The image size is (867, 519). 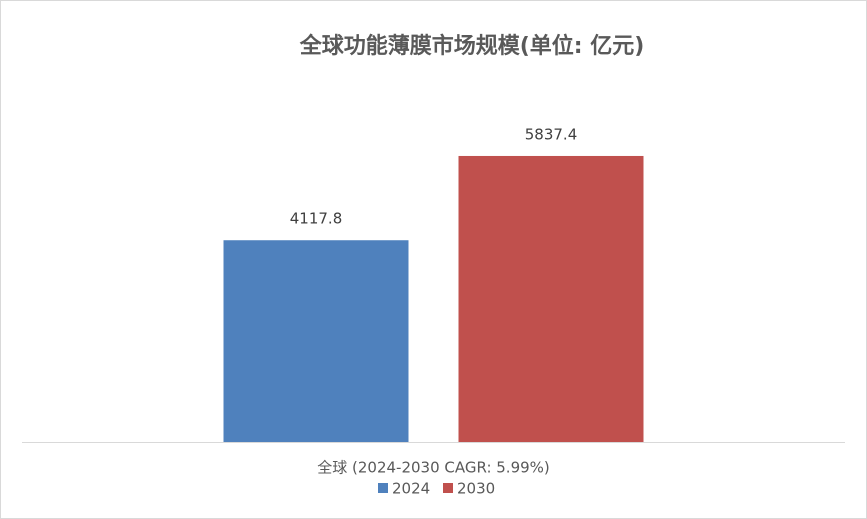 I want to click on legend-label: 2030, so click(x=476, y=489).